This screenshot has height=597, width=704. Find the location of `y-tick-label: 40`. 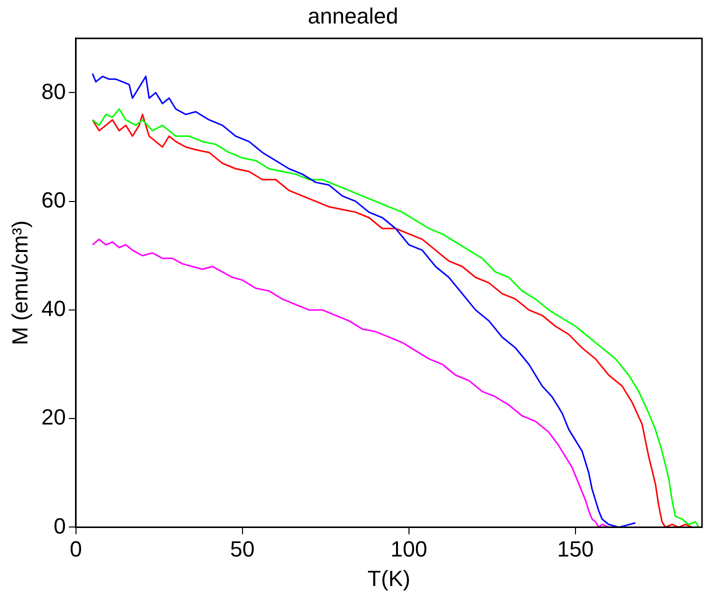

y-tick-label: 40 is located at coordinates (53, 309).